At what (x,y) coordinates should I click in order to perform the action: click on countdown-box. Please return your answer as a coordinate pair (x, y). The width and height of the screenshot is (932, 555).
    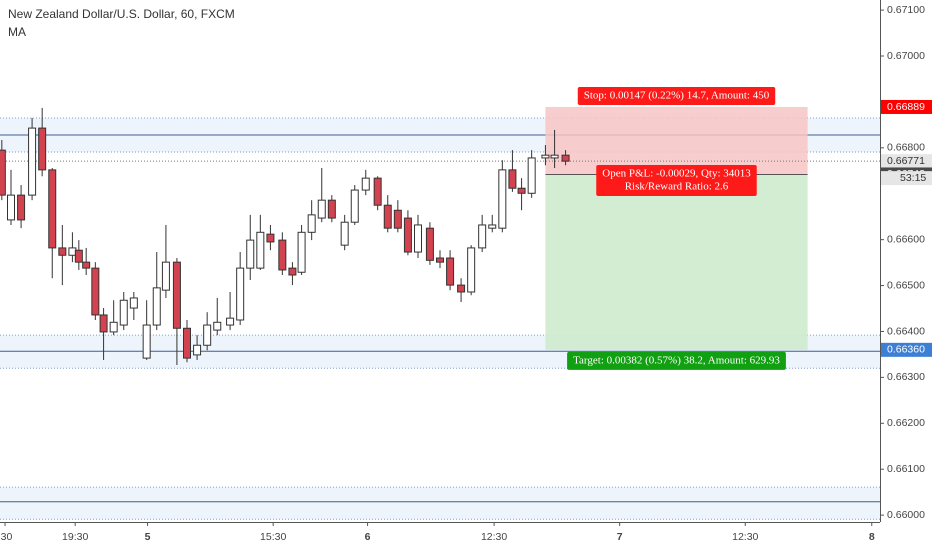
    Looking at the image, I should click on (906, 178).